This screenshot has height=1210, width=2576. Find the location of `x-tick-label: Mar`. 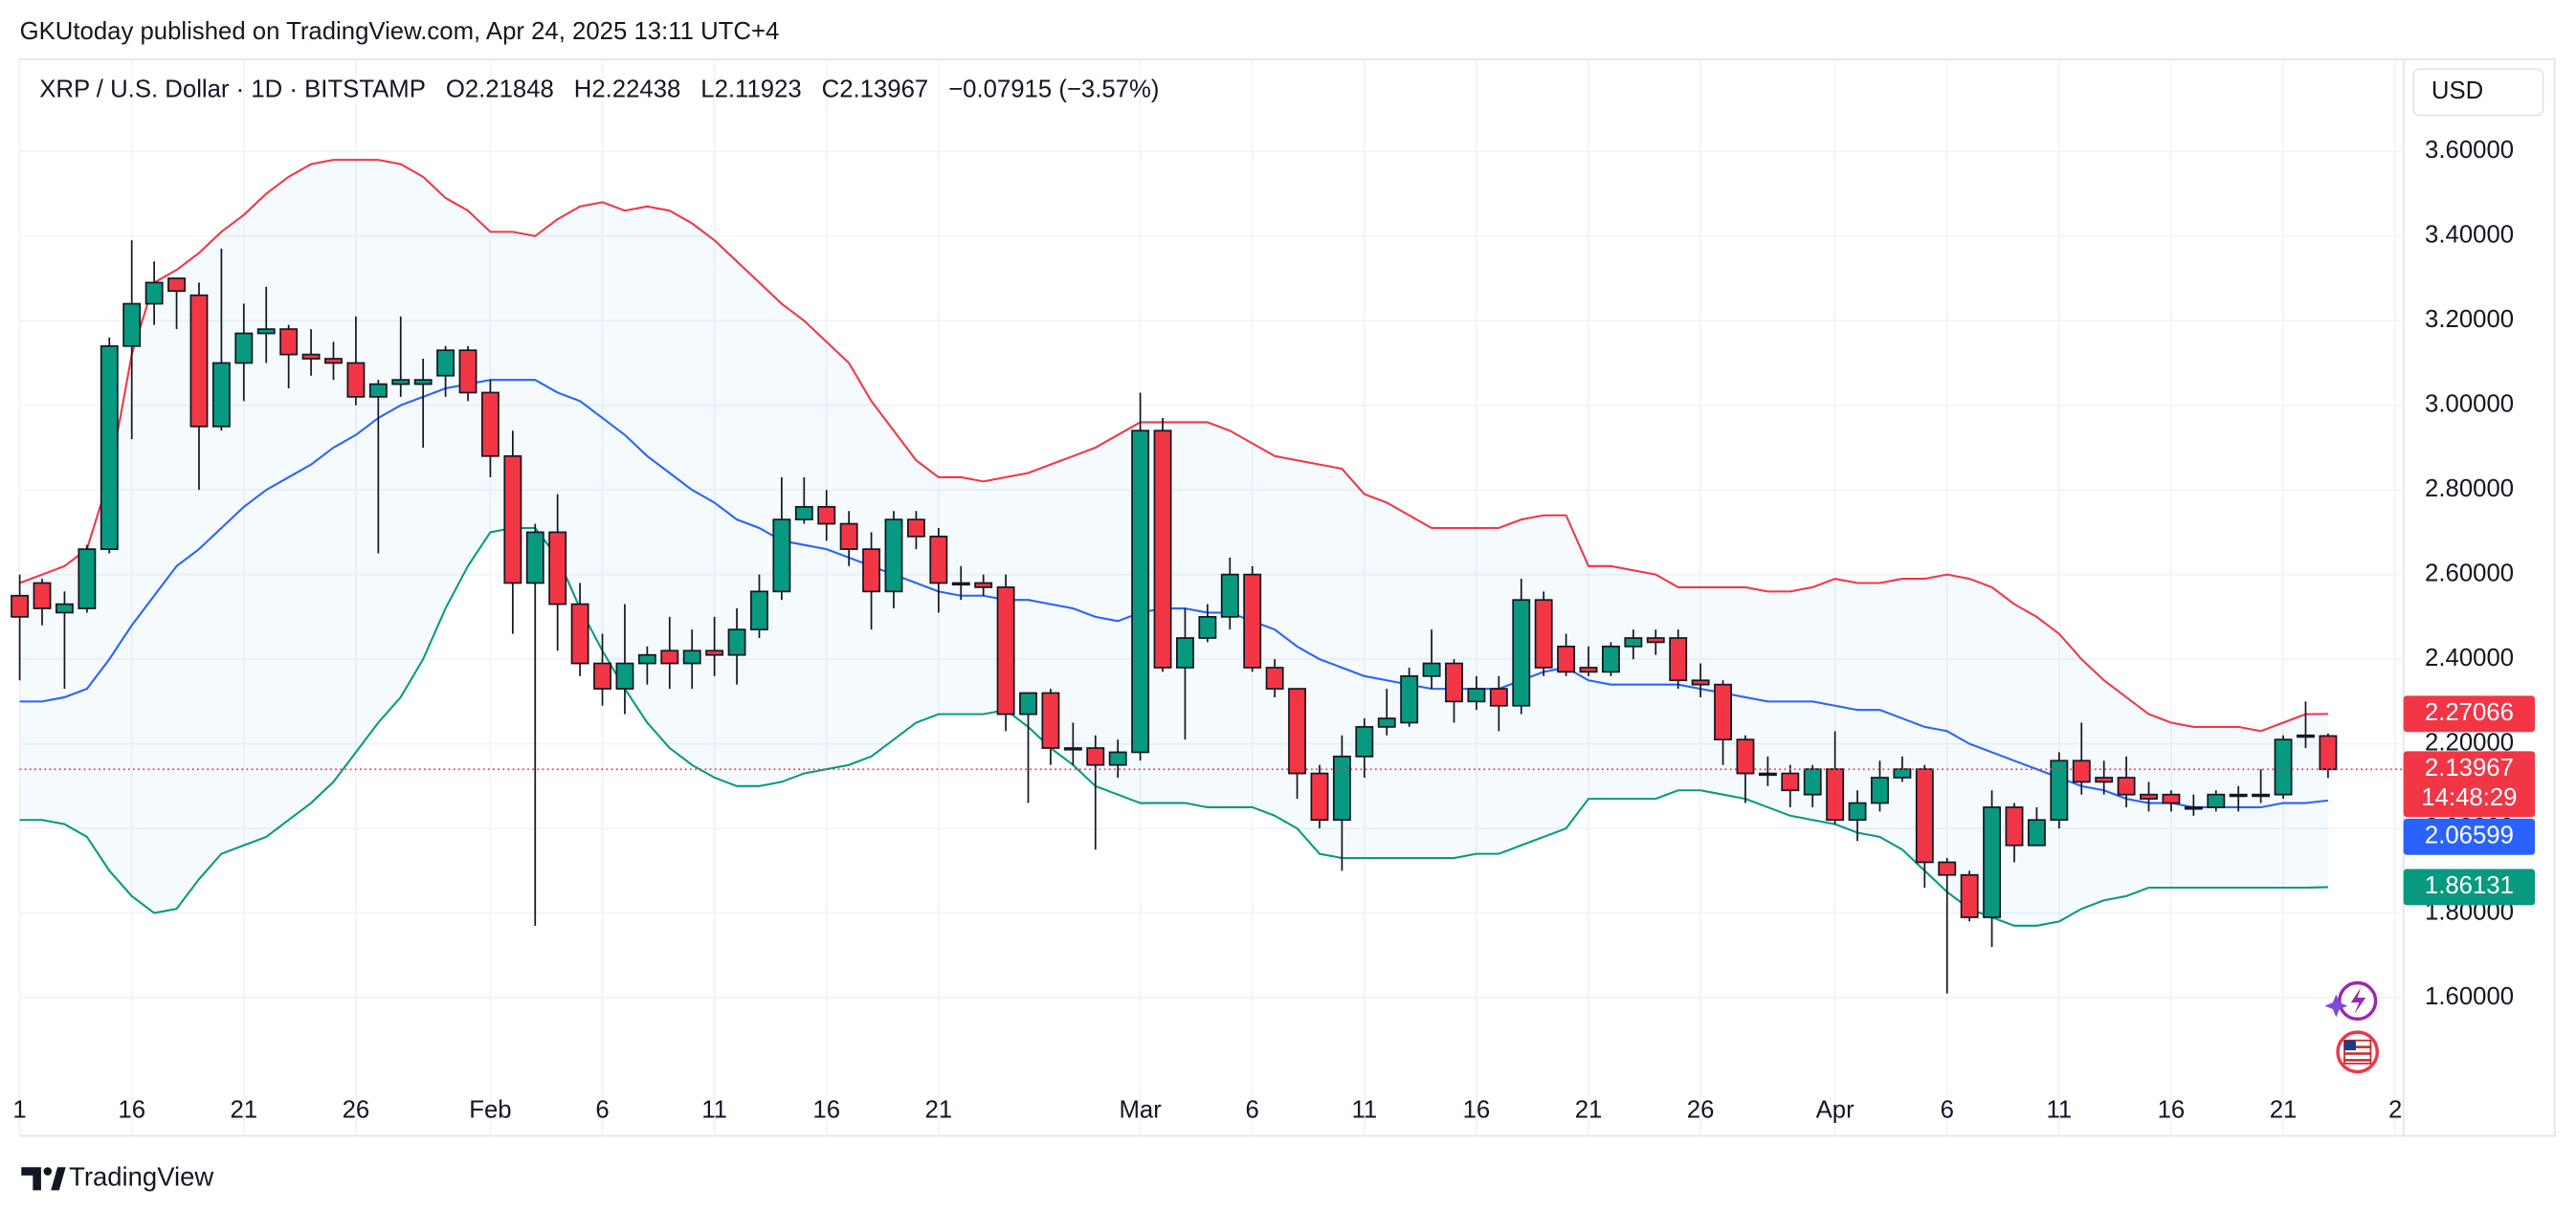

x-tick-label: Mar is located at coordinates (1140, 1110).